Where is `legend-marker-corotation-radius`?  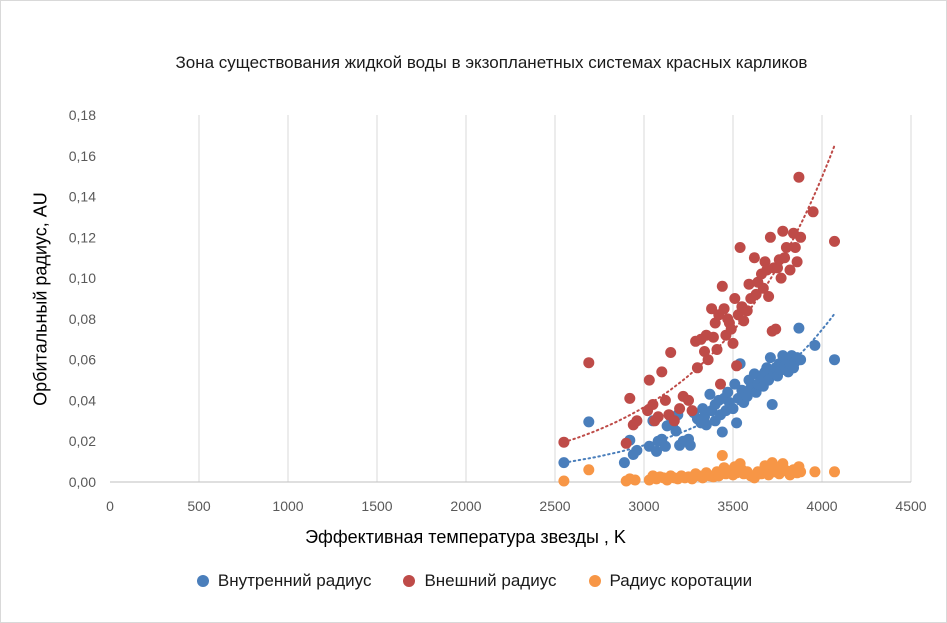 legend-marker-corotation-radius is located at coordinates (594, 581).